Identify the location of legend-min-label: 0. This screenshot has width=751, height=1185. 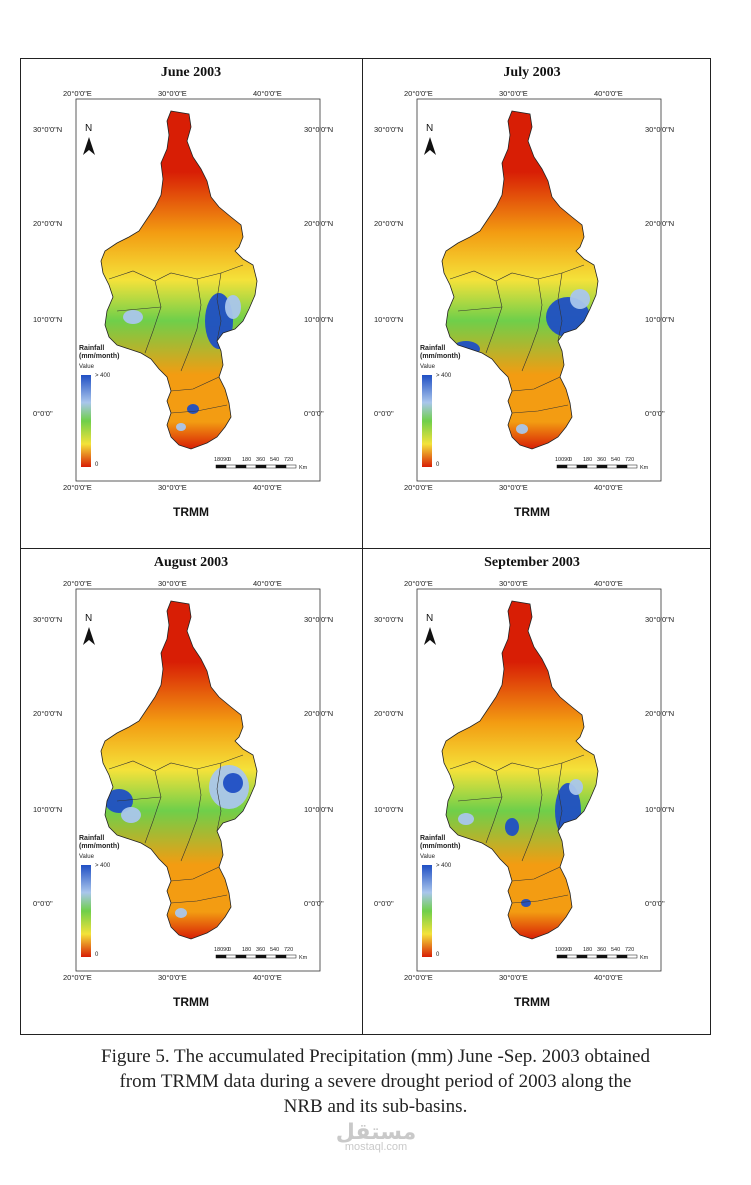
(438, 955).